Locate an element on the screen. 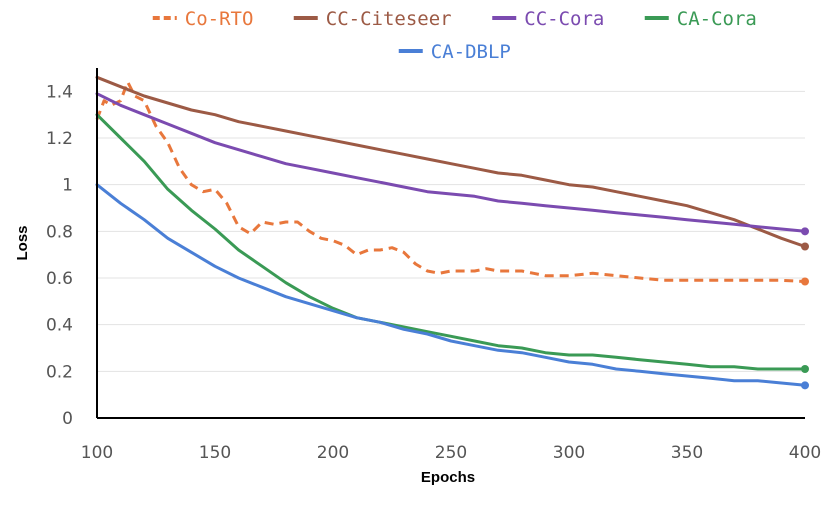  x-tick-label: 300 is located at coordinates (569, 453).